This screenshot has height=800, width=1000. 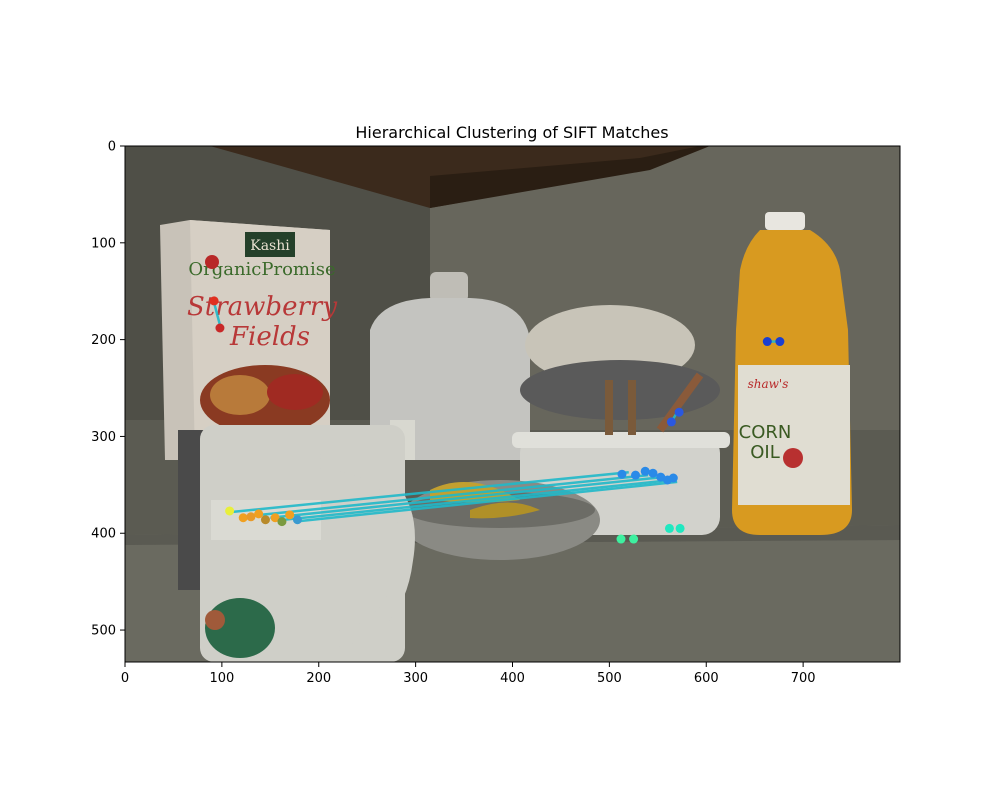 What do you see at coordinates (415, 678) in the screenshot?
I see `x-tick-label: 300` at bounding box center [415, 678].